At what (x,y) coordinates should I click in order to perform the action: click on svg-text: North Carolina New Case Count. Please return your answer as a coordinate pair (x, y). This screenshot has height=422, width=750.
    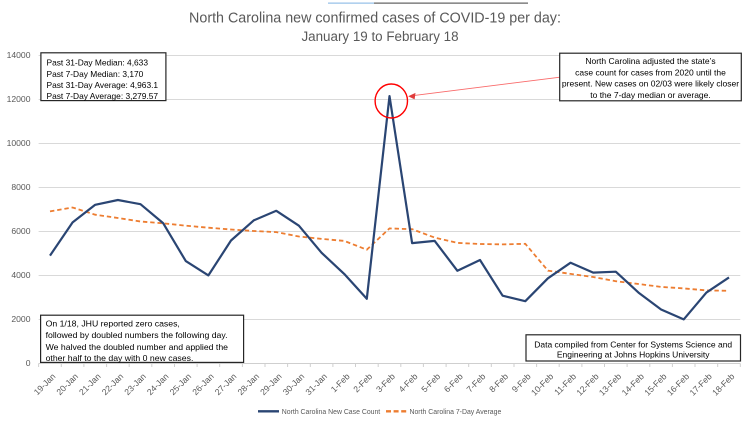
    Looking at the image, I should click on (331, 412).